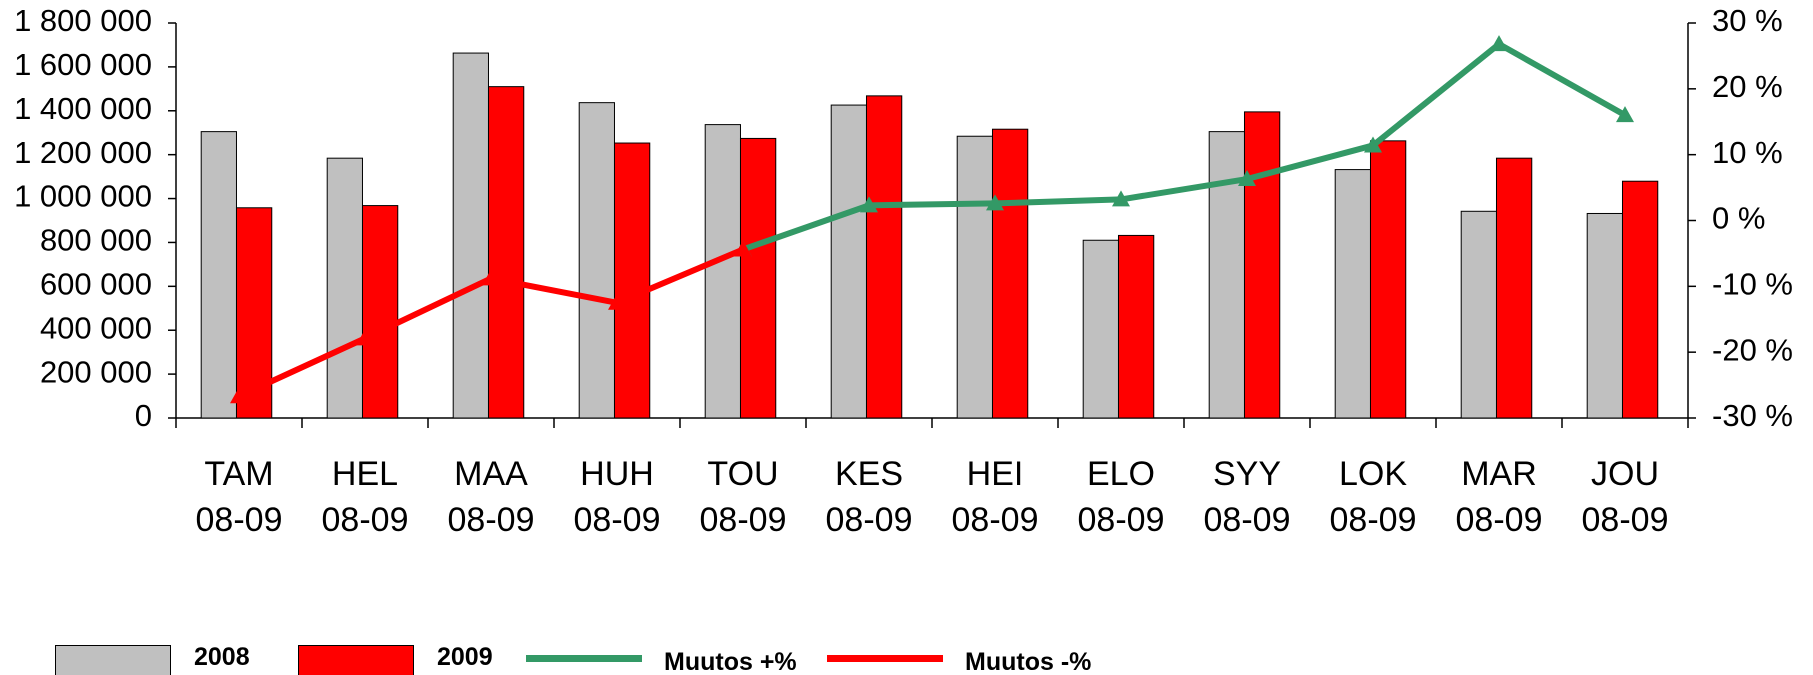  Describe the element at coordinates (83, 20) in the screenshot. I see `y-tick-label: 1 800 000` at that location.